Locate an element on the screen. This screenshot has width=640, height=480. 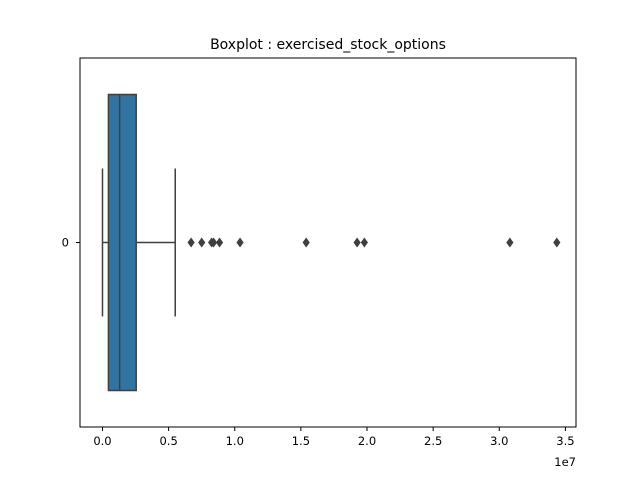
x-tick-label-1: 0.5 is located at coordinates (168, 441).